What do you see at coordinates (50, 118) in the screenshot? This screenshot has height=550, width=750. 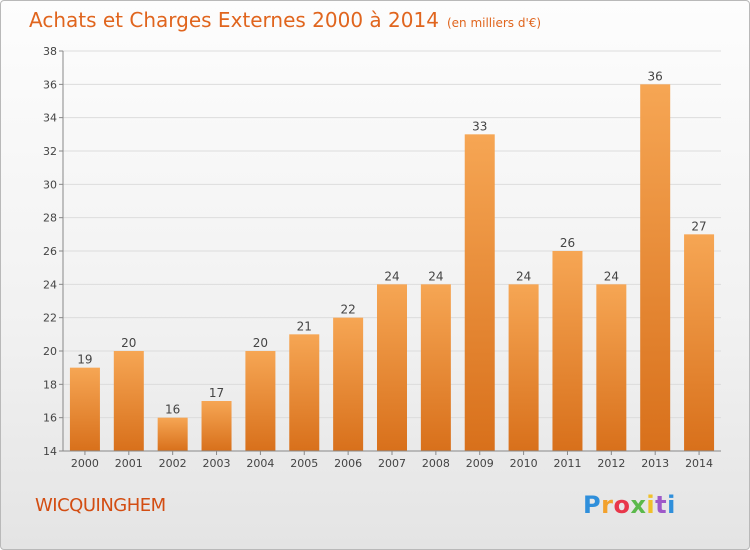 I see `y-tick-label: 34` at bounding box center [50, 118].